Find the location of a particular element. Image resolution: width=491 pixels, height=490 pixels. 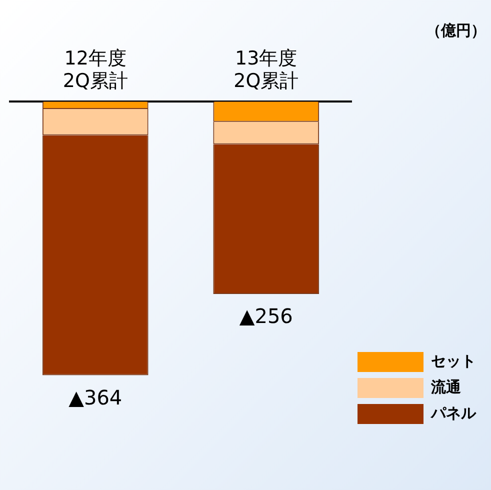

x-tick-label: 12年度 2Q累計 is located at coordinates (95, 69).